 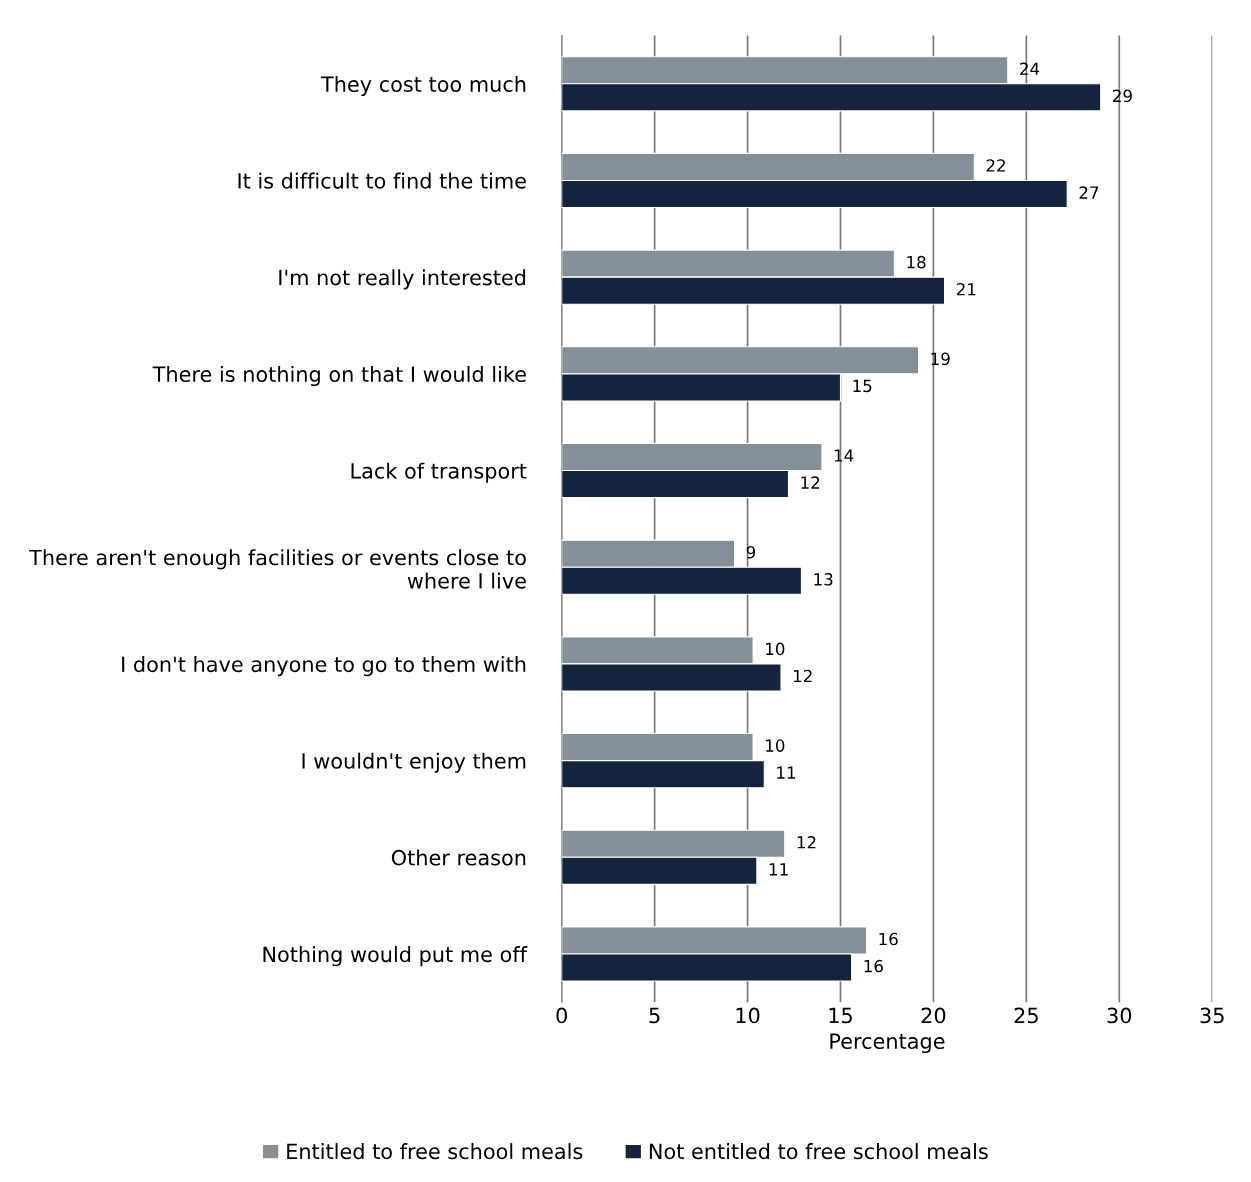 What do you see at coordinates (458, 857) in the screenshot?
I see `y-tick-label: Other reason` at bounding box center [458, 857].